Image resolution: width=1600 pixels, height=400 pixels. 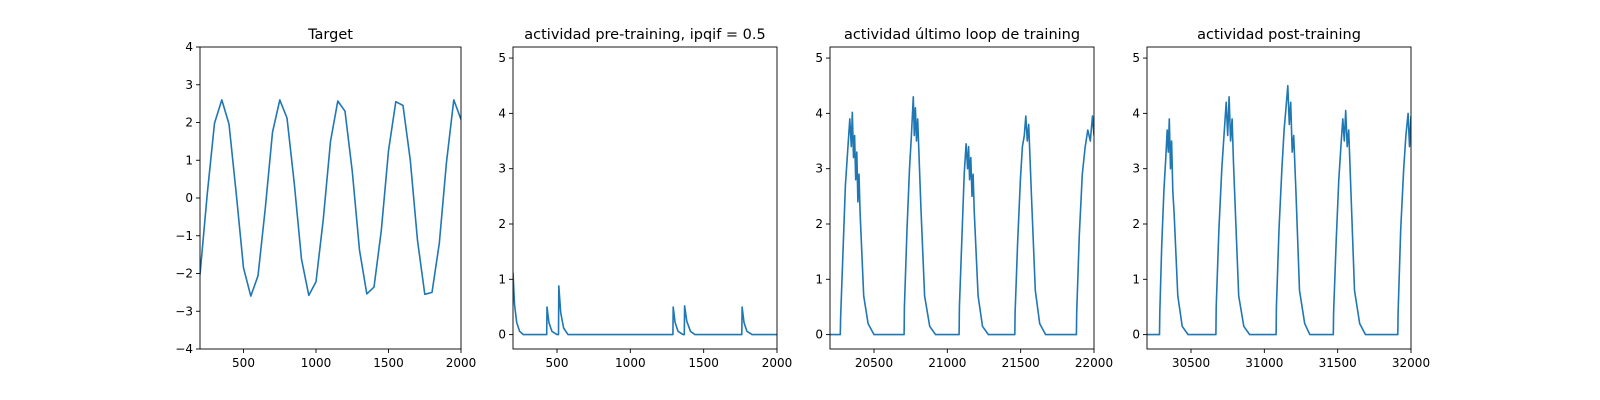 I want to click on x-tick-label: 20500, so click(x=874, y=363).